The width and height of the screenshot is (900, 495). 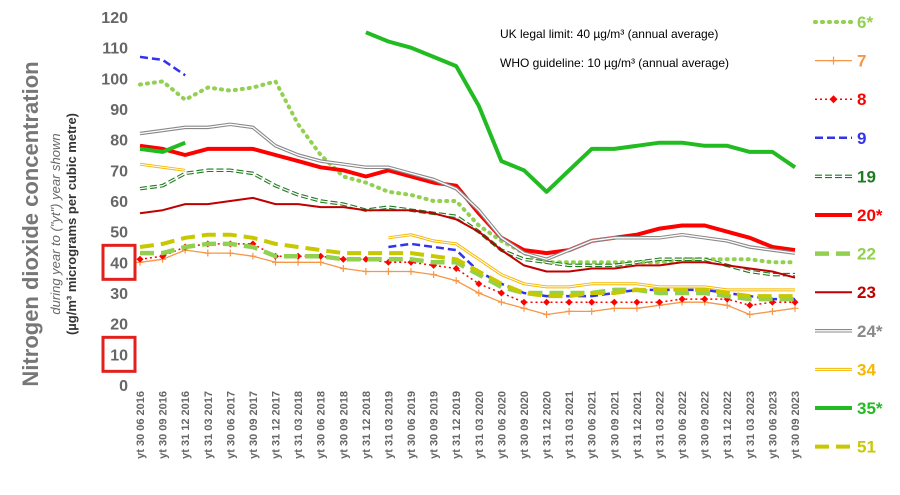 I want to click on x-tick-label: yt 30 09 2017, so click(x=254, y=425).